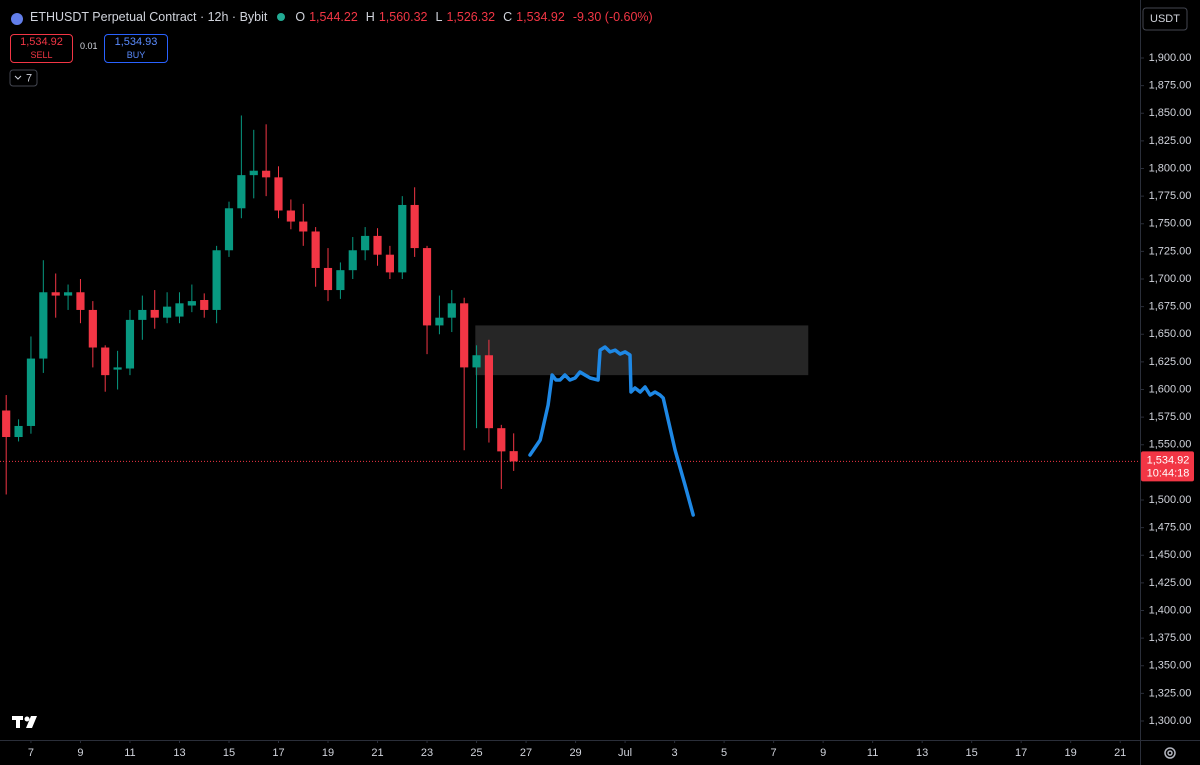 The height and width of the screenshot is (765, 1200). What do you see at coordinates (1170, 86) in the screenshot?
I see `y-tick-label: 1,875.00` at bounding box center [1170, 86].